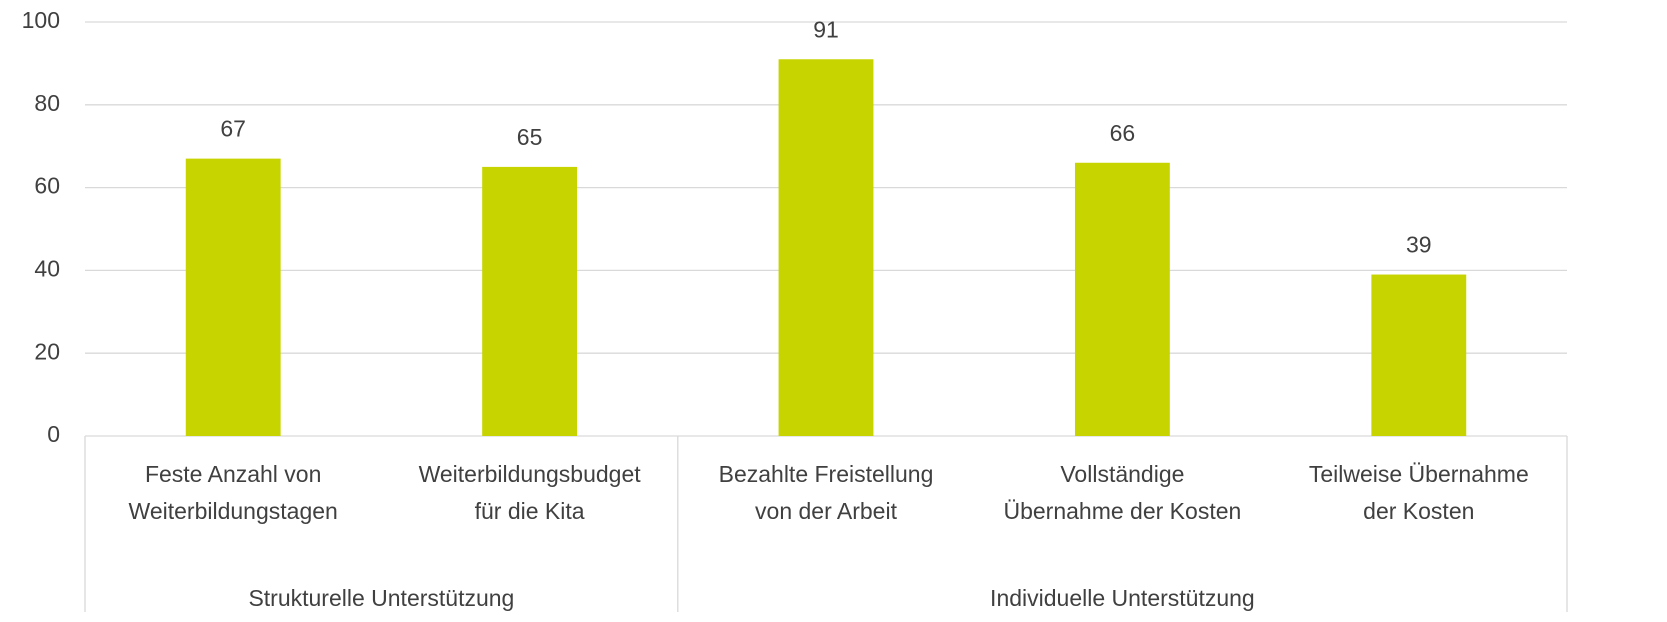 The width and height of the screenshot is (1667, 622). I want to click on y-tick-label: 20, so click(47, 351).